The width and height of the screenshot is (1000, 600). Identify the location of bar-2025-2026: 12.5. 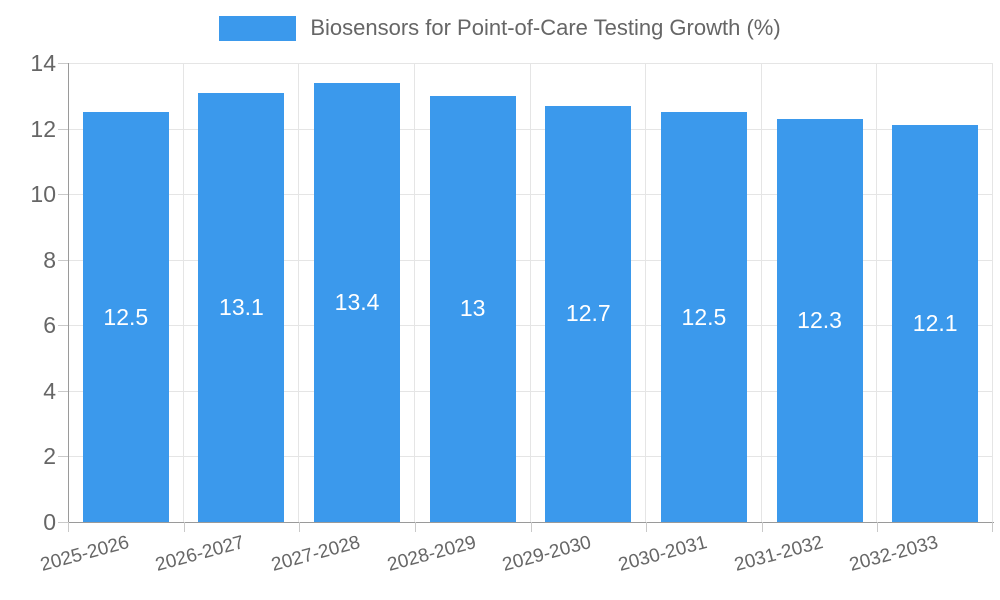
(125, 317).